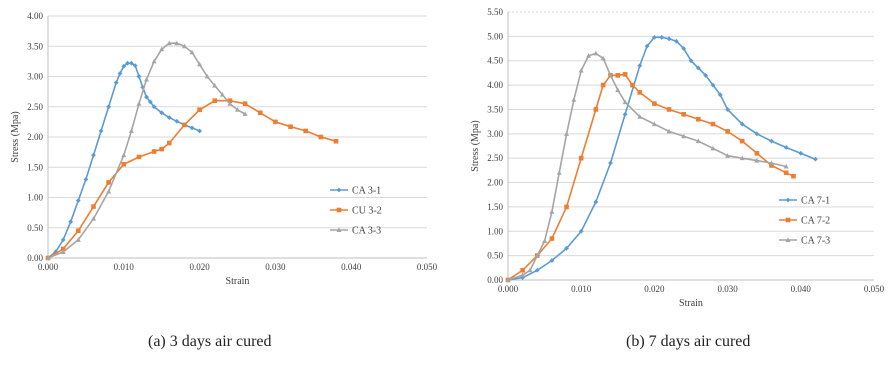 Image resolution: width=892 pixels, height=377 pixels. I want to click on y-tick-label: 1.00, so click(495, 231).